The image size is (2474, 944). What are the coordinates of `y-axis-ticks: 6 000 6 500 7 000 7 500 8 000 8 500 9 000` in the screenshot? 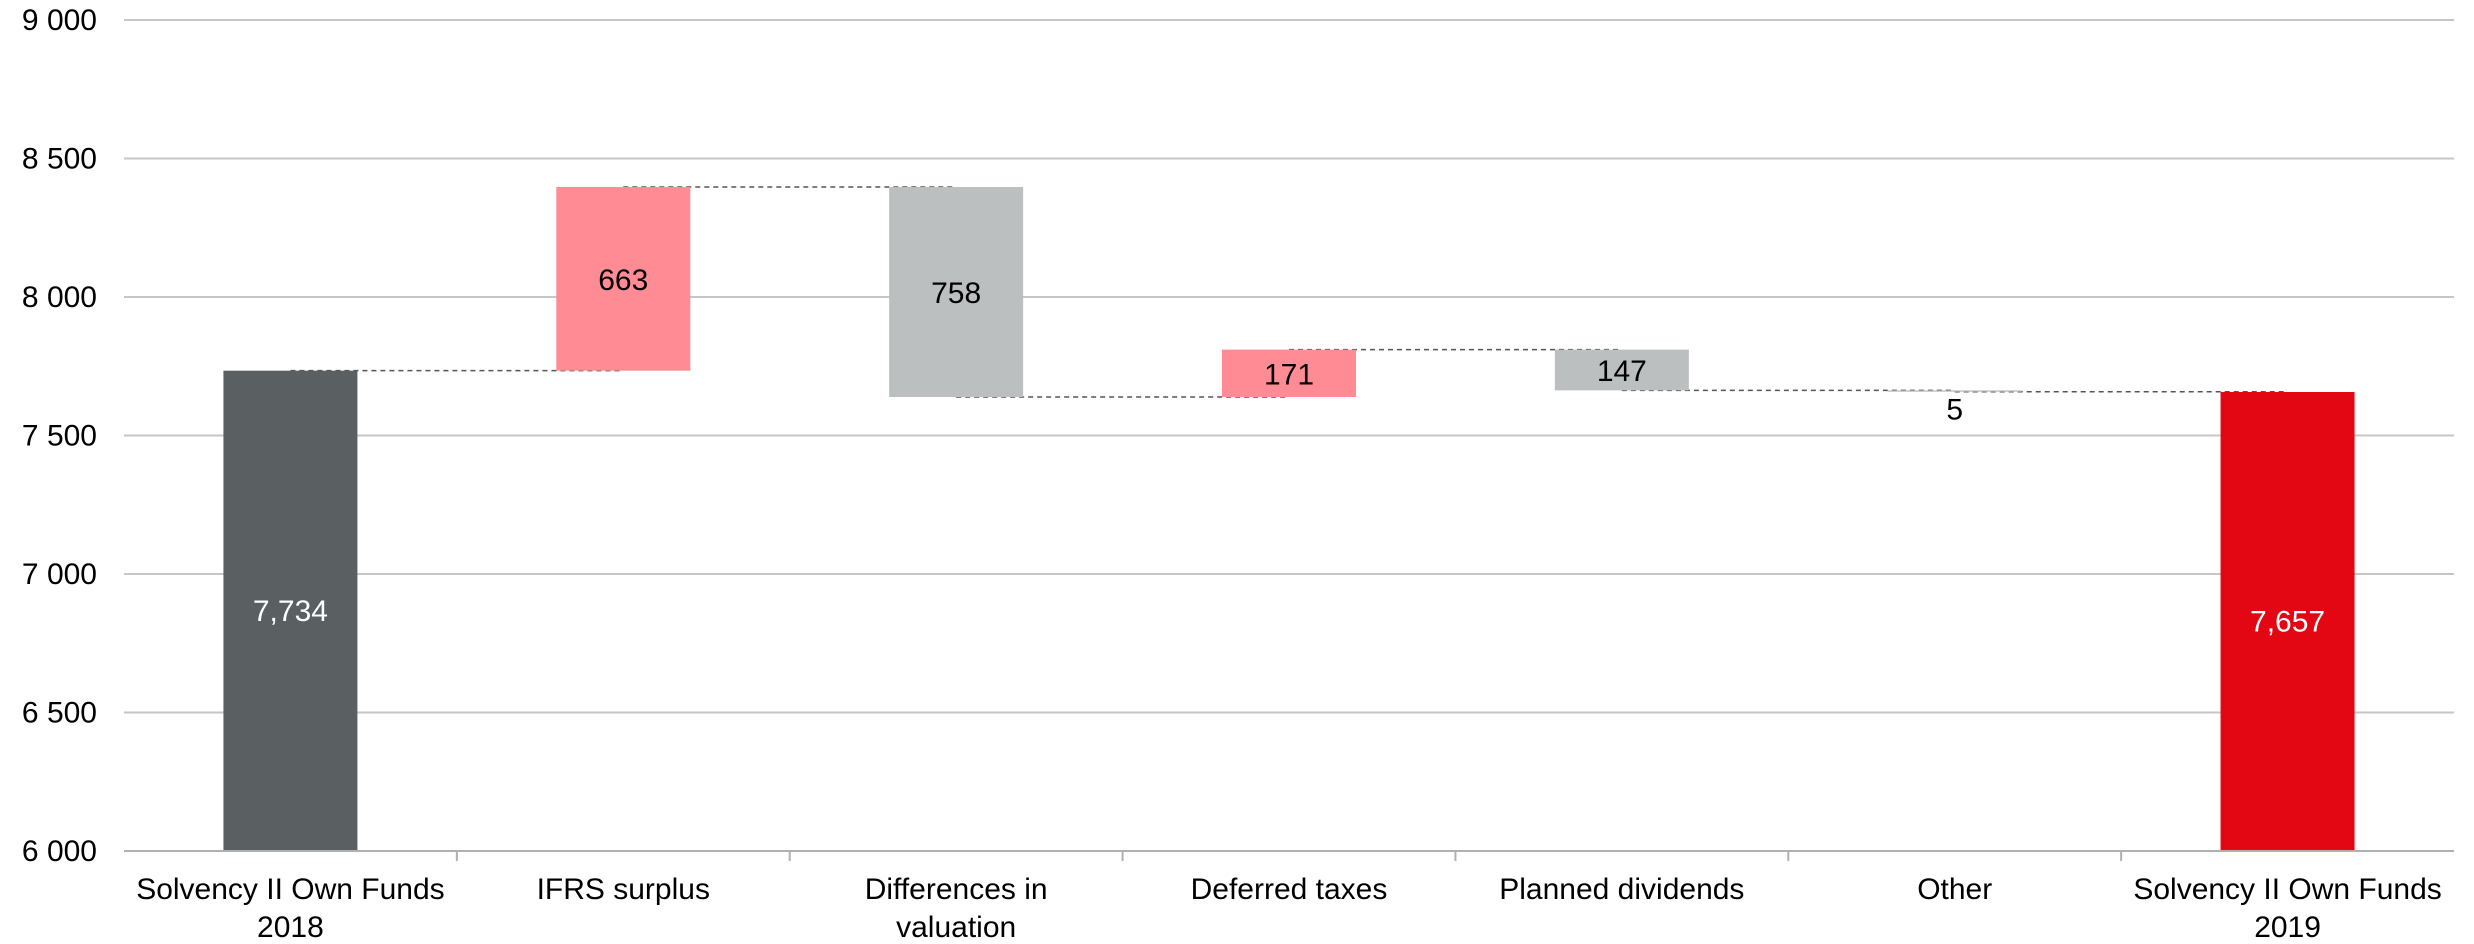 It's located at (59, 436).